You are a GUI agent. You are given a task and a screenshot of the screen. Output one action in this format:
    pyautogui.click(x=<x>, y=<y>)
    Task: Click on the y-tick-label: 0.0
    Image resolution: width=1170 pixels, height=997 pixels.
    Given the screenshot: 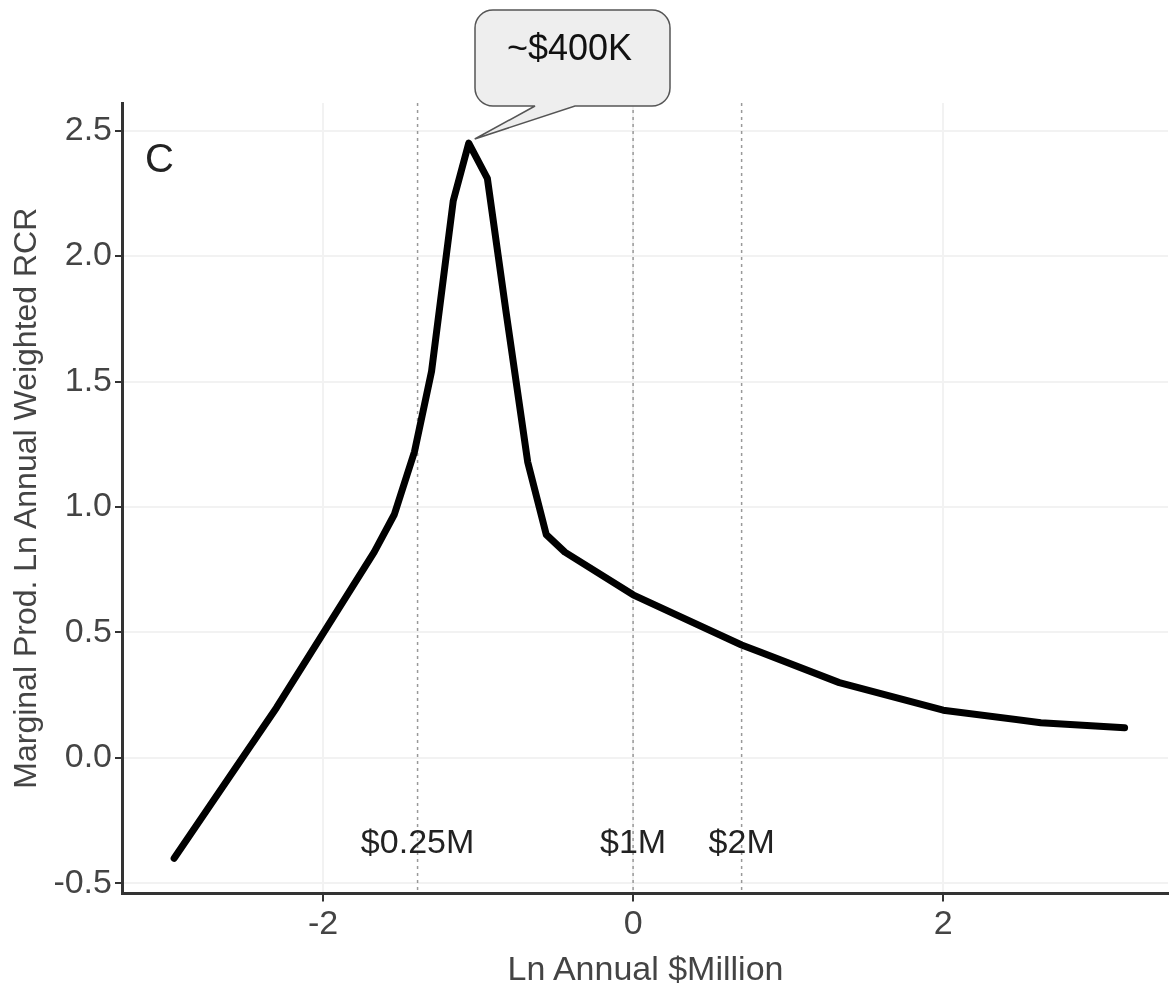 What is the action you would take?
    pyautogui.click(x=88, y=755)
    